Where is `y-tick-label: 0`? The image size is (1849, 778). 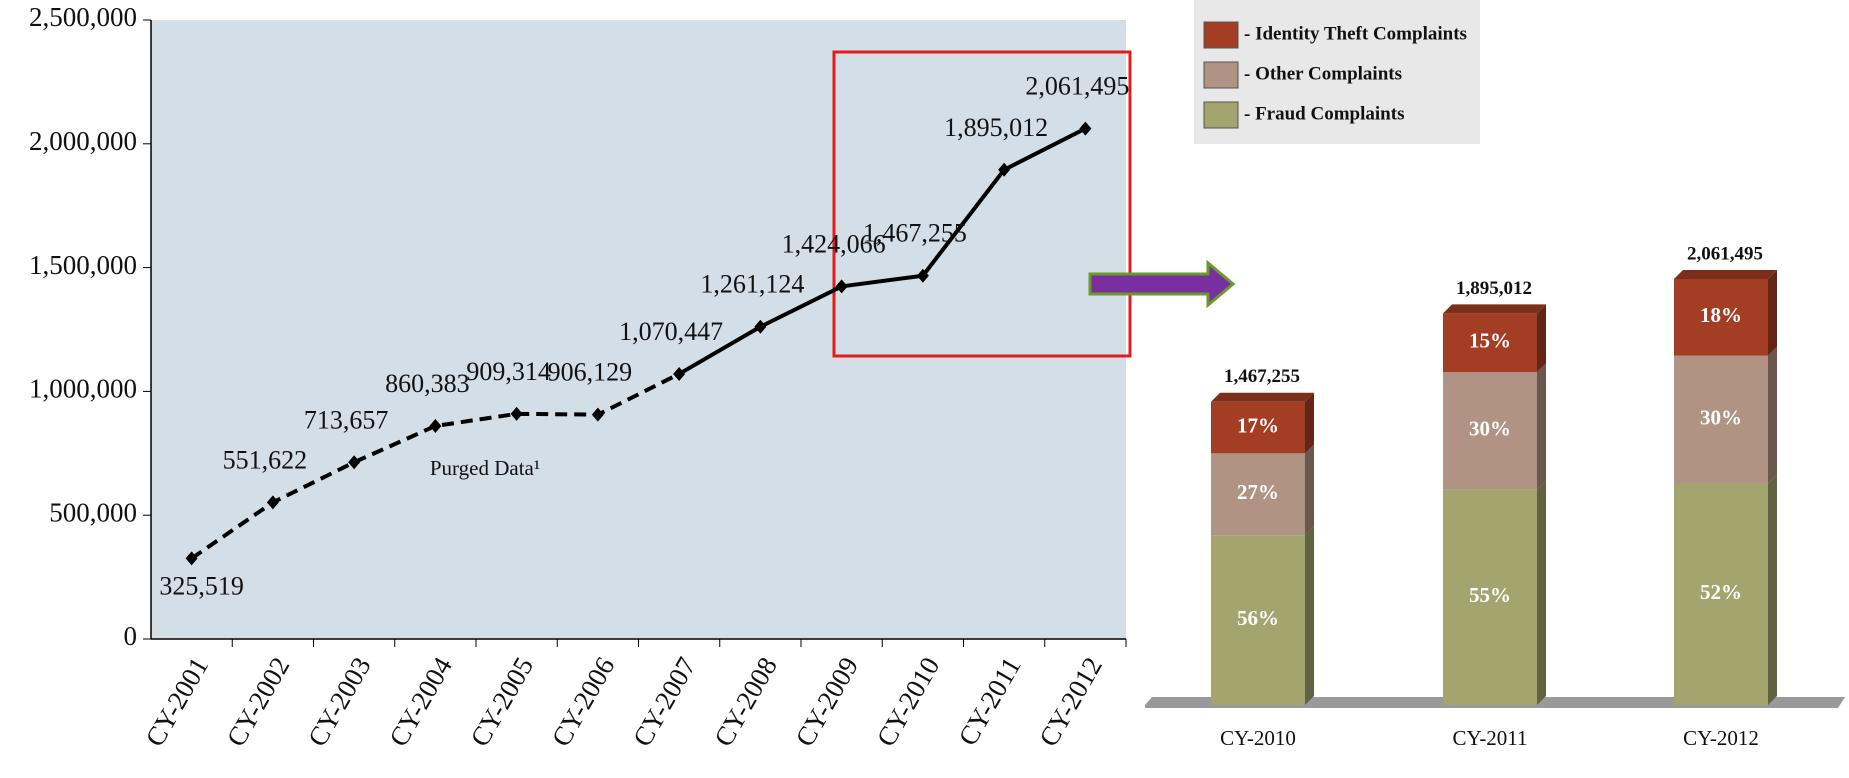
y-tick-label: 0 is located at coordinates (131, 636).